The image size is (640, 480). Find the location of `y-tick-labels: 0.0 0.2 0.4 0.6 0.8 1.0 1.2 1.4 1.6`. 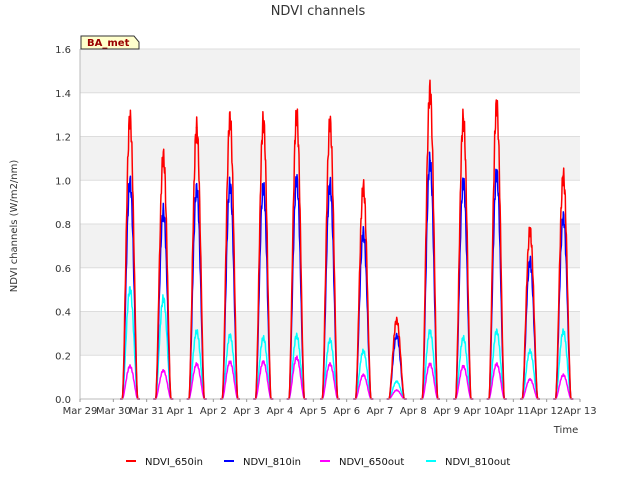

y-tick-labels: 0.0 0.2 0.4 0.6 0.8 1.0 1.2 1.4 1.6 is located at coordinates (63, 225).